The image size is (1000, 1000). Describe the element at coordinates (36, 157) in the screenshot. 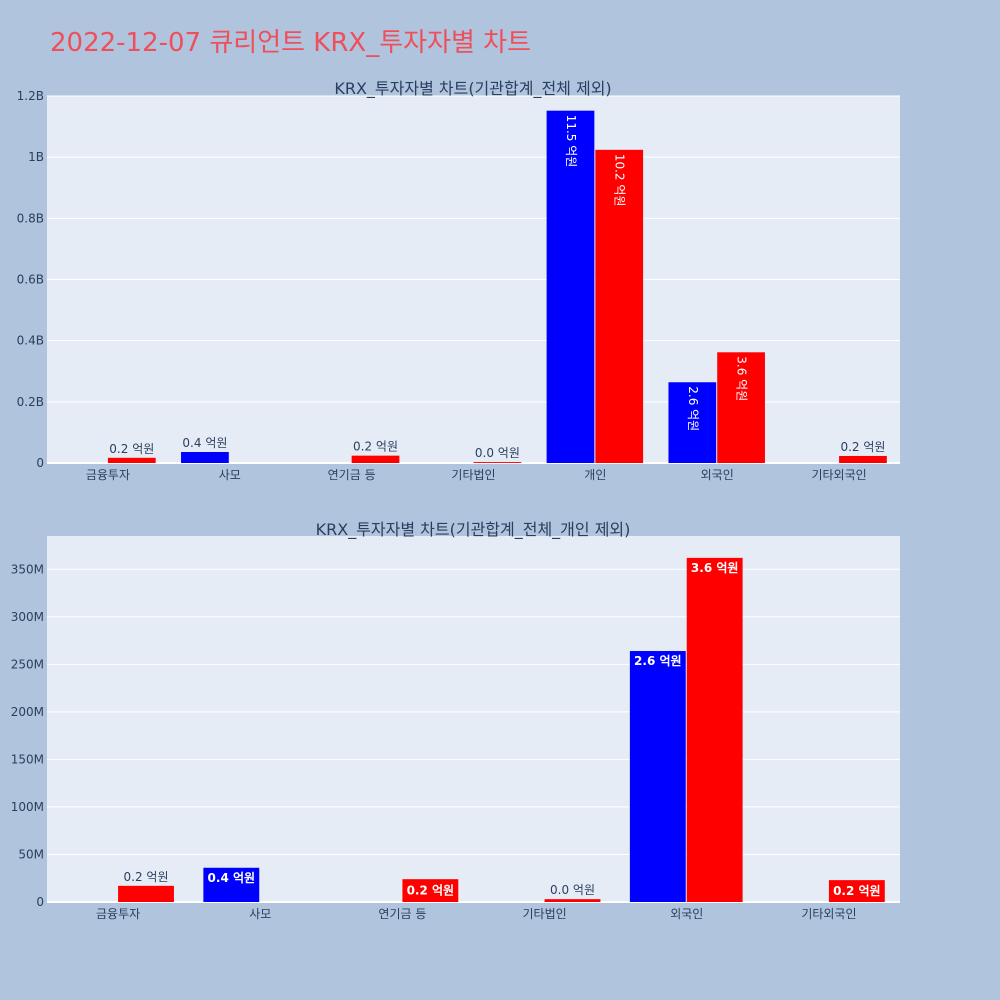

I see `y-tick-label: 1B` at that location.